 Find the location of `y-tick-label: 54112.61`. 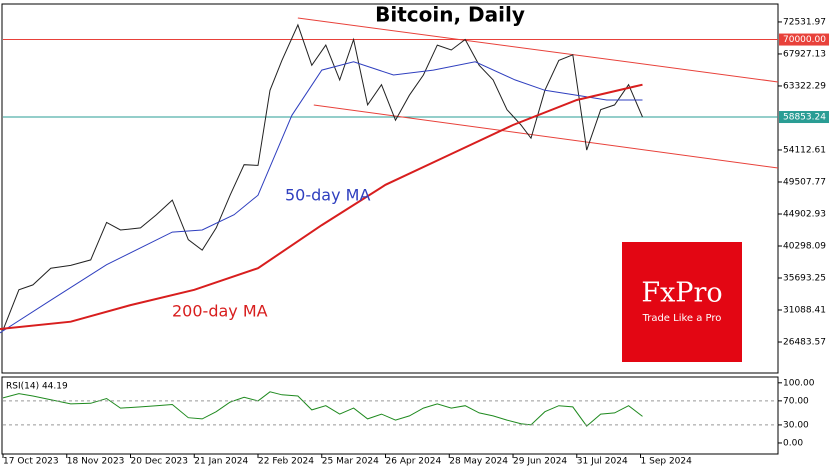

y-tick-label: 54112.61 is located at coordinates (804, 150).